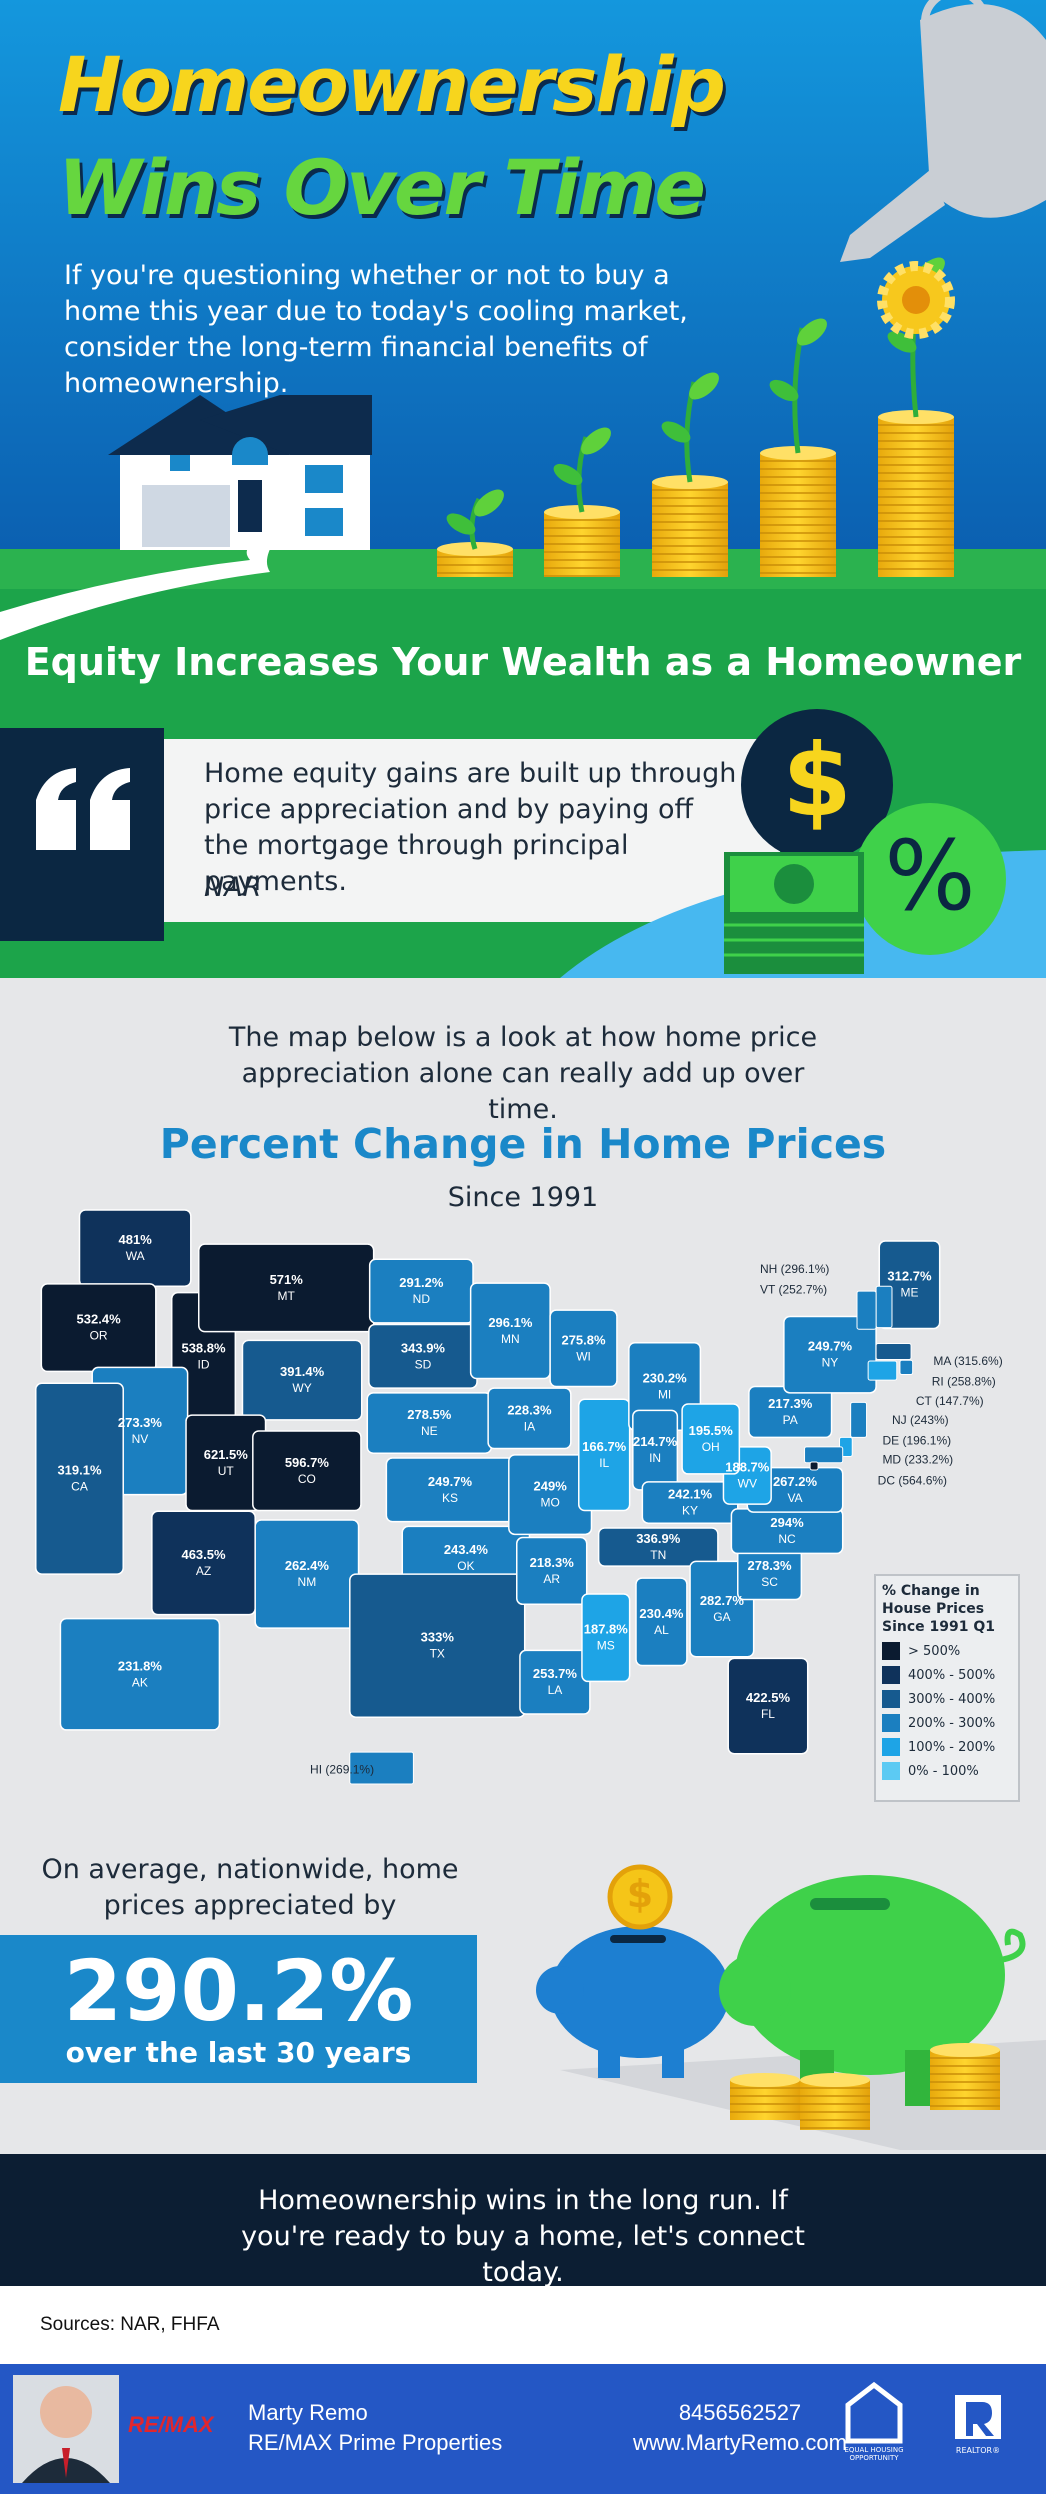  Describe the element at coordinates (655, 1458) in the screenshot. I see `state-abbr: IN` at that location.